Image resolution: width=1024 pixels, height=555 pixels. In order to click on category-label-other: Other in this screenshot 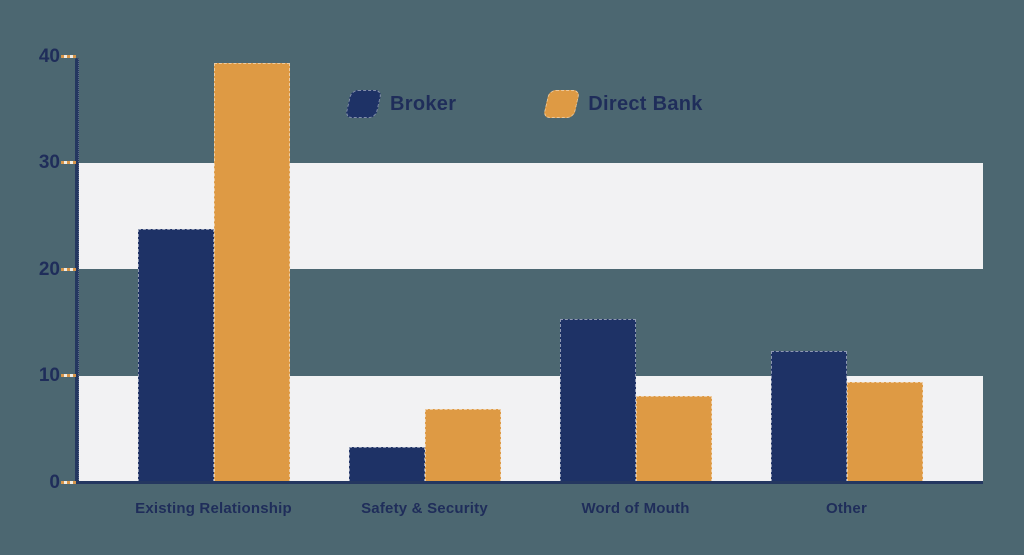, I will do `click(846, 508)`.